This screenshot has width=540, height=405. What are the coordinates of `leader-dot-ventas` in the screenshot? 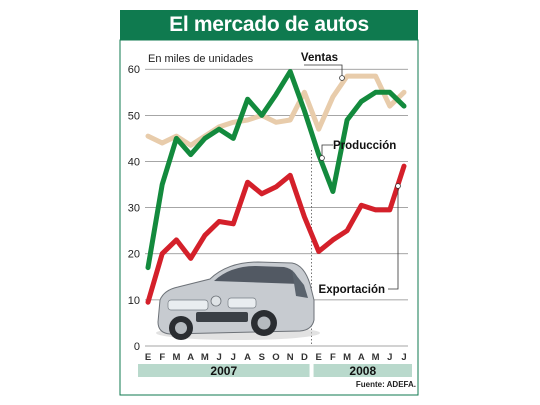 It's located at (342, 78).